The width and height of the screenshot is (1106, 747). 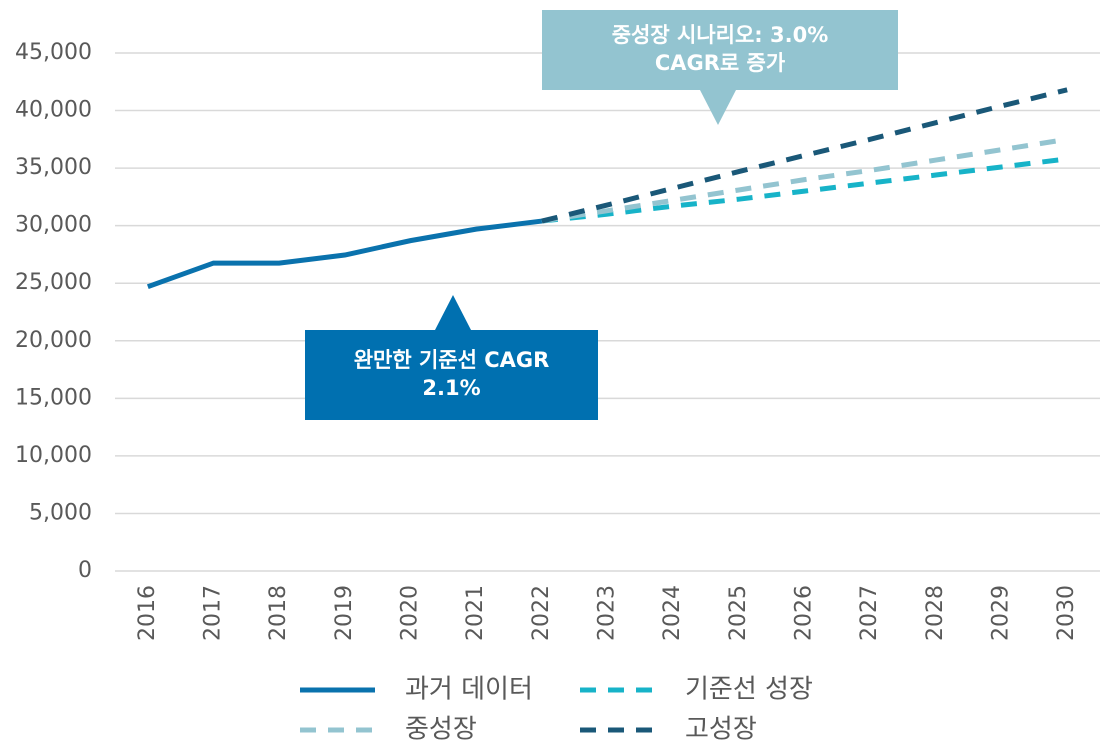 I want to click on callout-text: 중성장 시나리오: 3.0%, so click(x=720, y=35).